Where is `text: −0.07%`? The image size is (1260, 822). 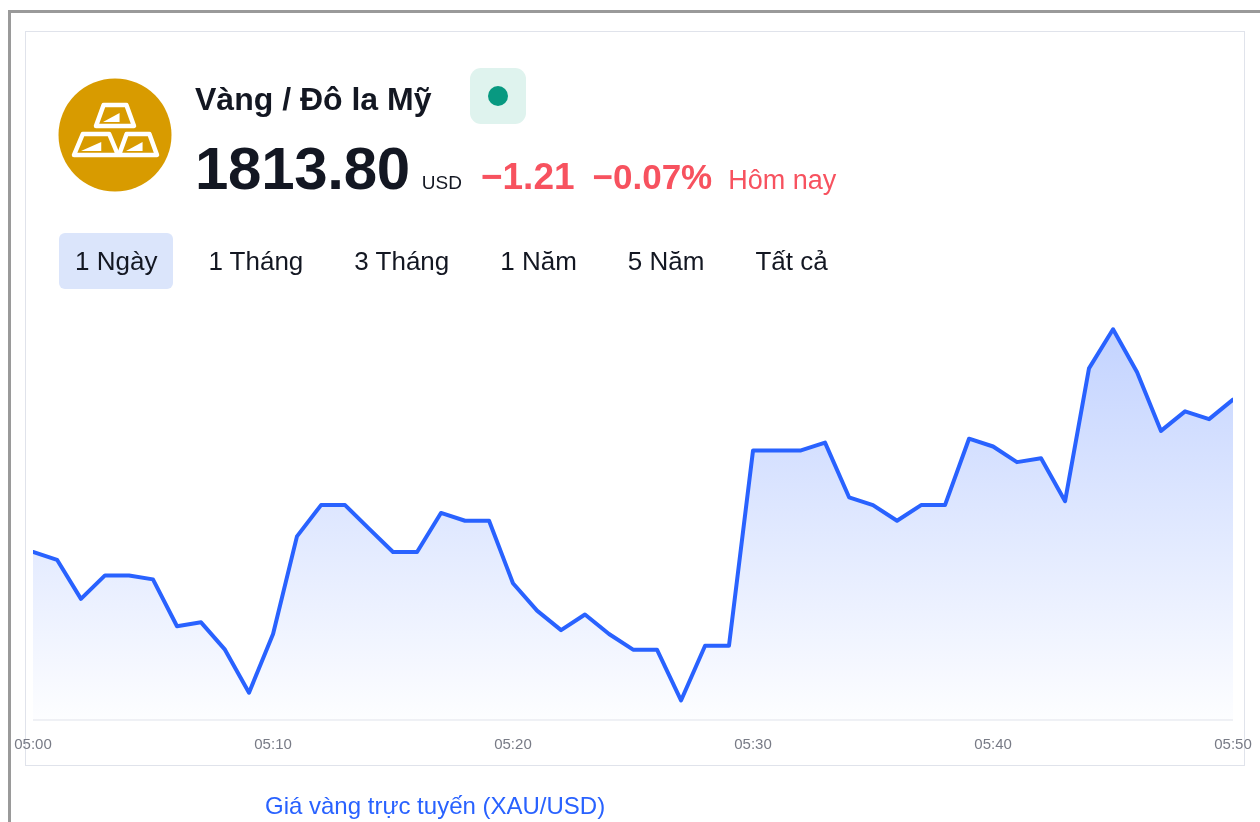 text: −0.07% is located at coordinates (652, 176).